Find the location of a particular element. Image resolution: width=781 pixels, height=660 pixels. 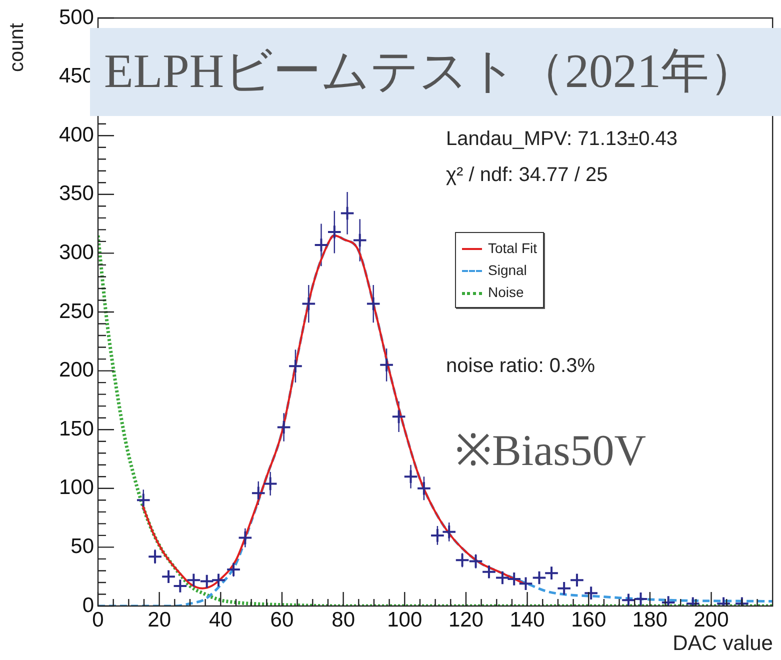

y-tick-label: 250 is located at coordinates (76, 311).